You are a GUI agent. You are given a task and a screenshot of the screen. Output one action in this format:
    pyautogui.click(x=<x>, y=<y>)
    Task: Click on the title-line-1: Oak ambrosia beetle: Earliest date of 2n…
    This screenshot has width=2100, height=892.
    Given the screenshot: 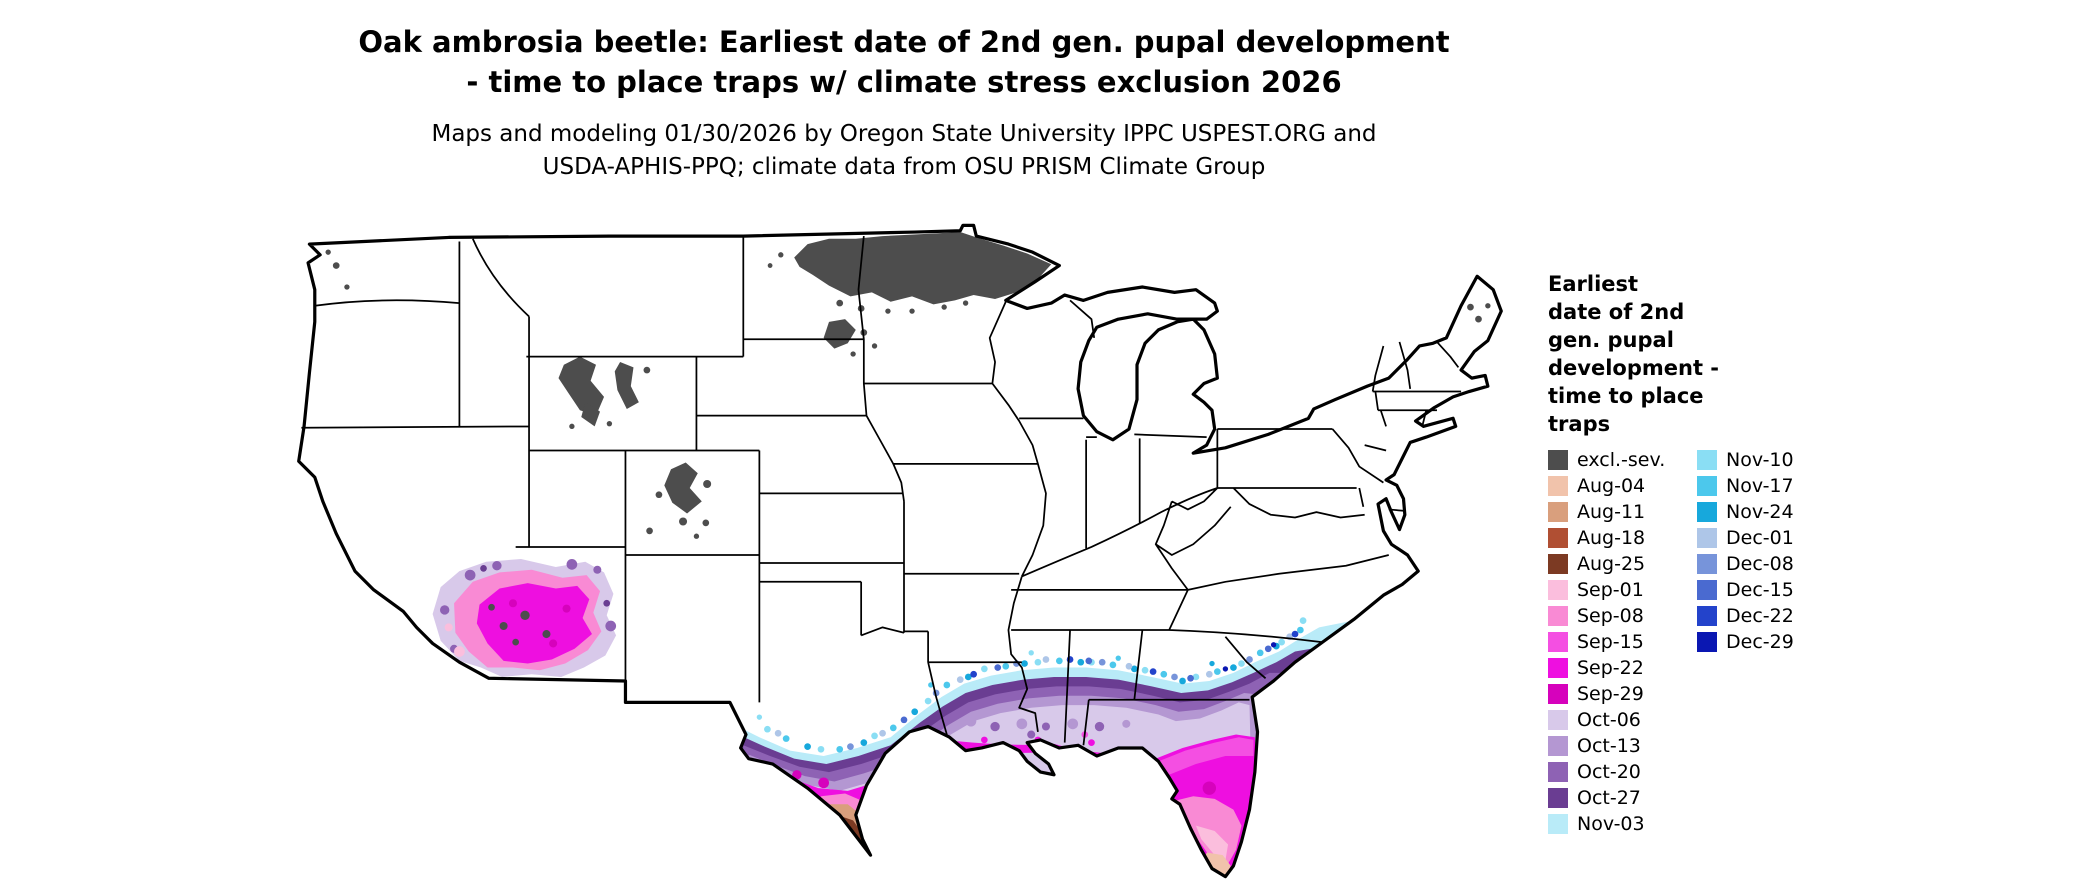 What is the action you would take?
    pyautogui.click(x=904, y=42)
    